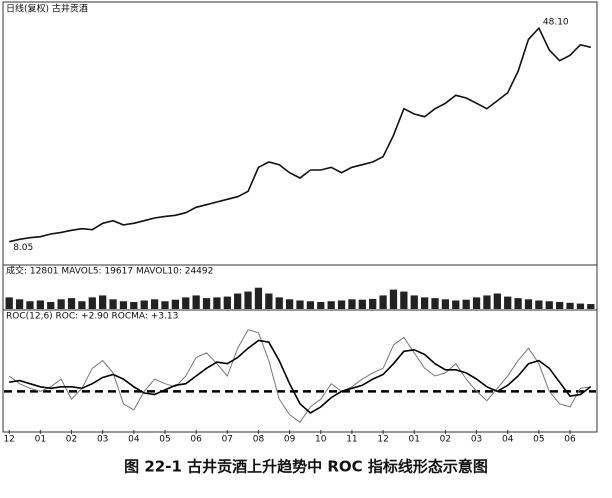  Describe the element at coordinates (290, 440) in the screenshot. I see `x-tick-label: 09` at that location.